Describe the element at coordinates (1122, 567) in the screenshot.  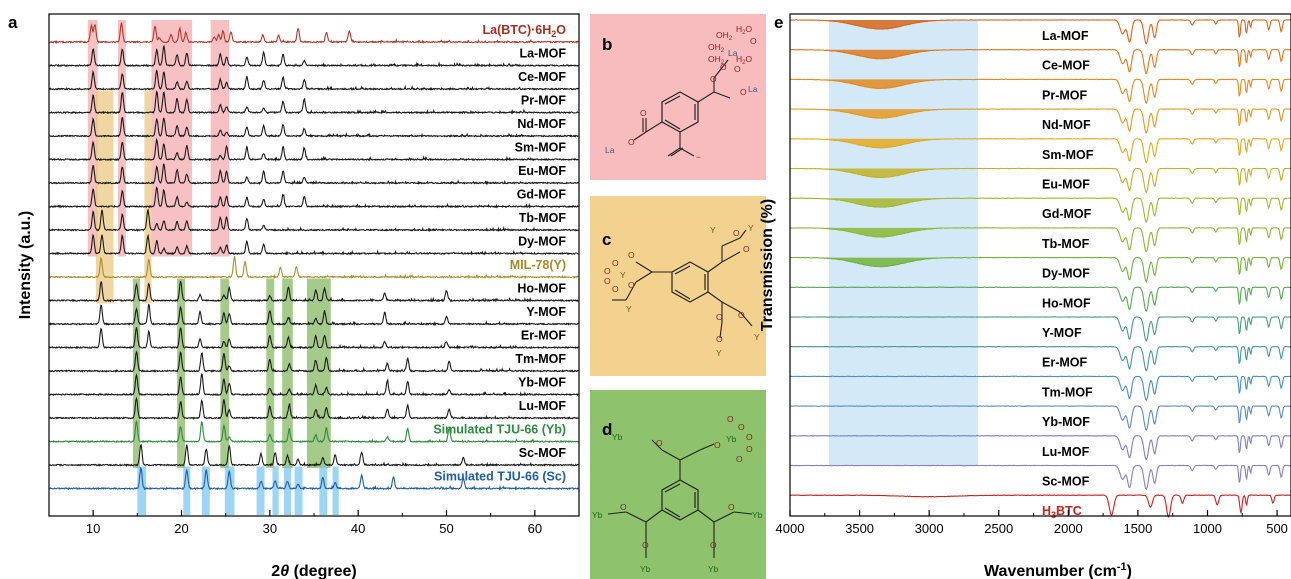
I see `panel-e-x-axis-title-sup: -1` at that location.